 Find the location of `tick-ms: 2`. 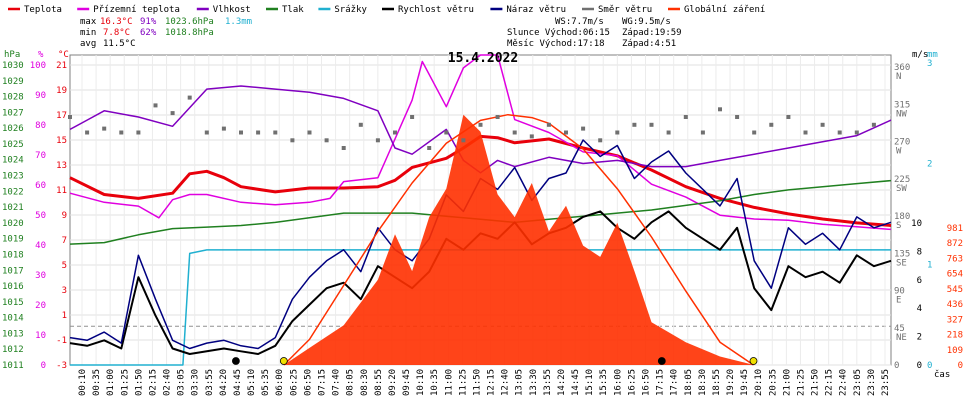

tick-ms: 2 is located at coordinates (919, 338).